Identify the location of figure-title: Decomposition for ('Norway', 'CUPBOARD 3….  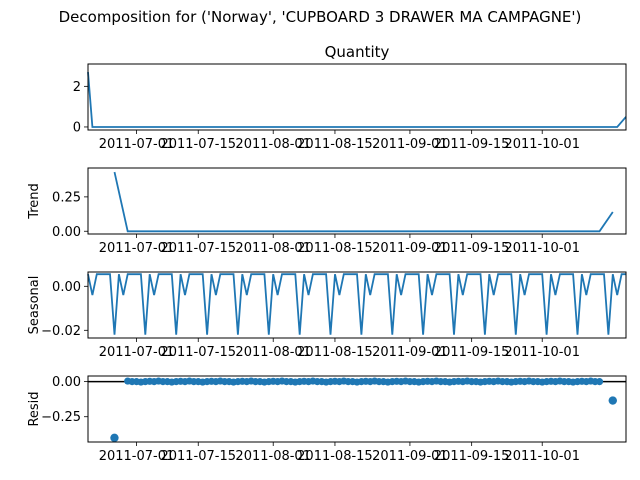
(320, 17).